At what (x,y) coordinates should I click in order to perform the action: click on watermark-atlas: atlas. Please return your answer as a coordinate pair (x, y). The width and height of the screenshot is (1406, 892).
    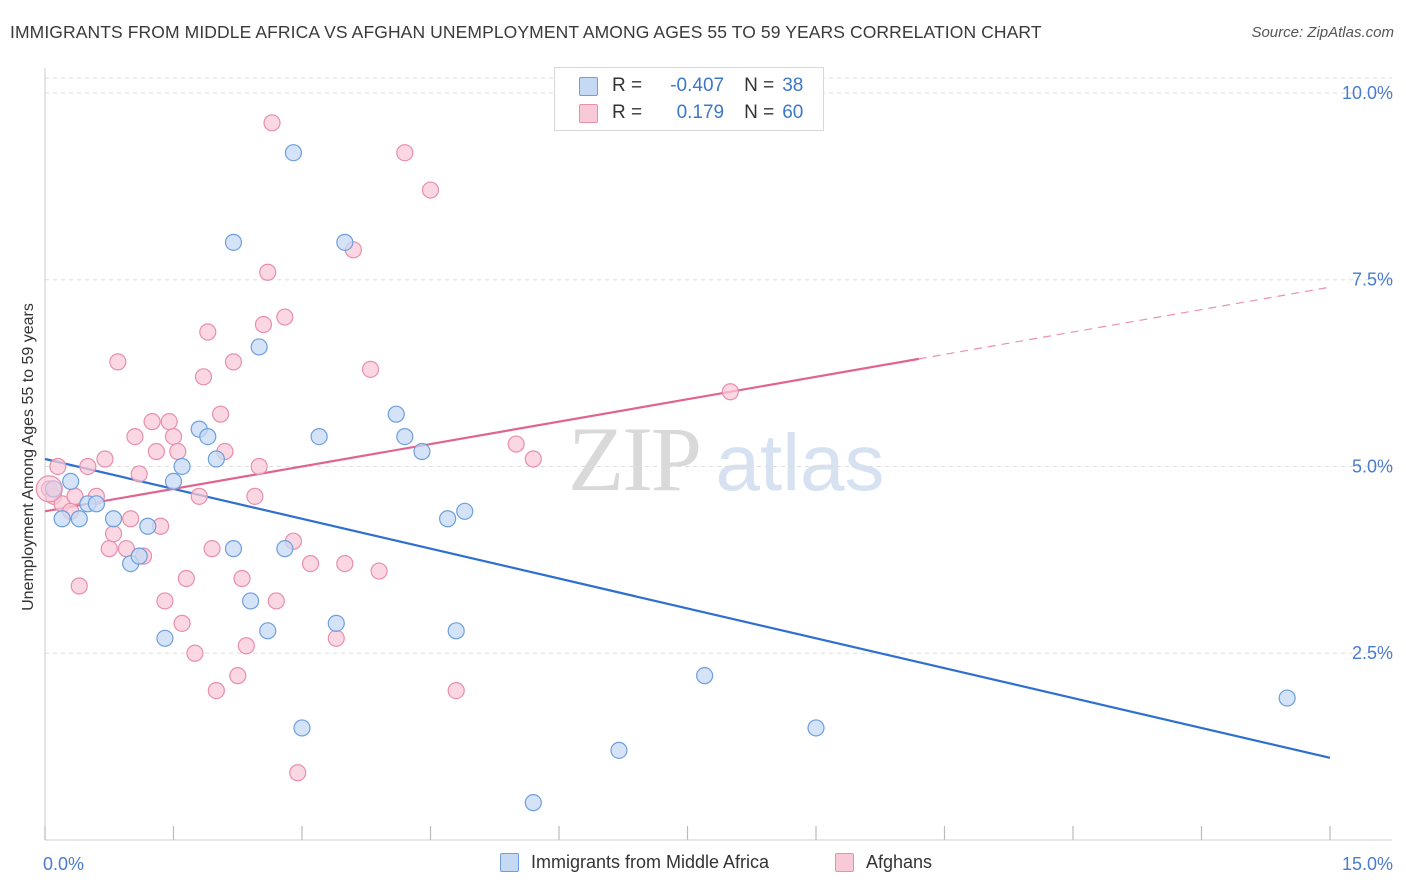
    Looking at the image, I should click on (800, 462).